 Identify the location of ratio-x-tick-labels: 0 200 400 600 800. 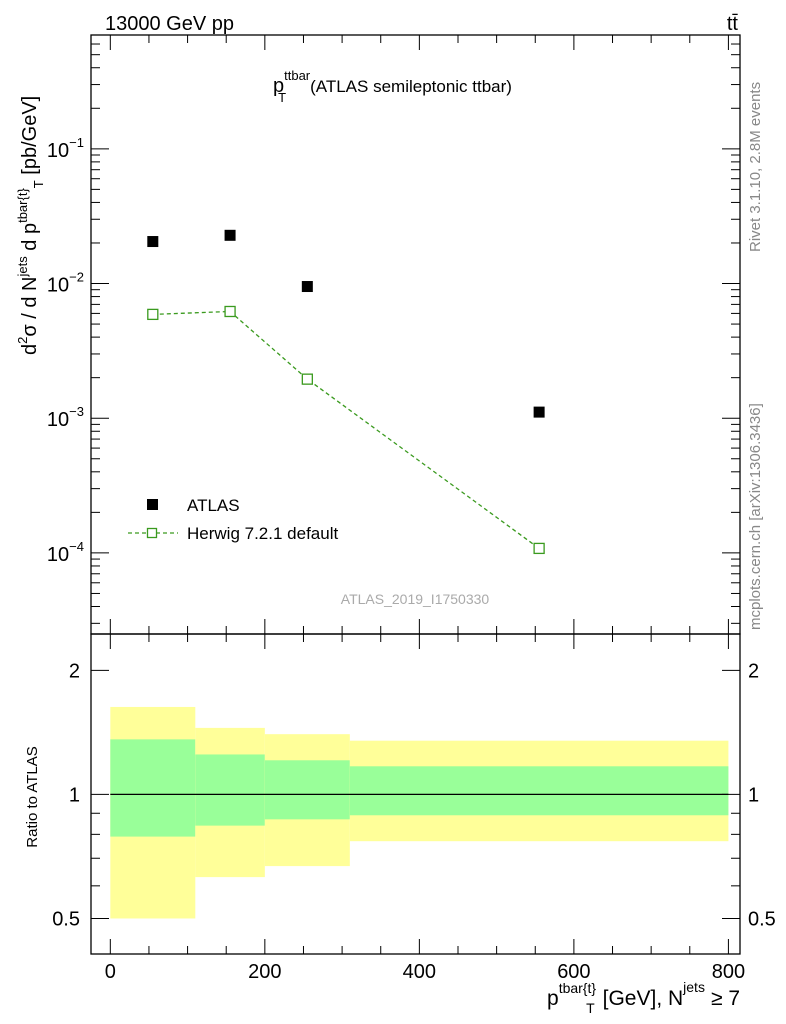
(425, 972).